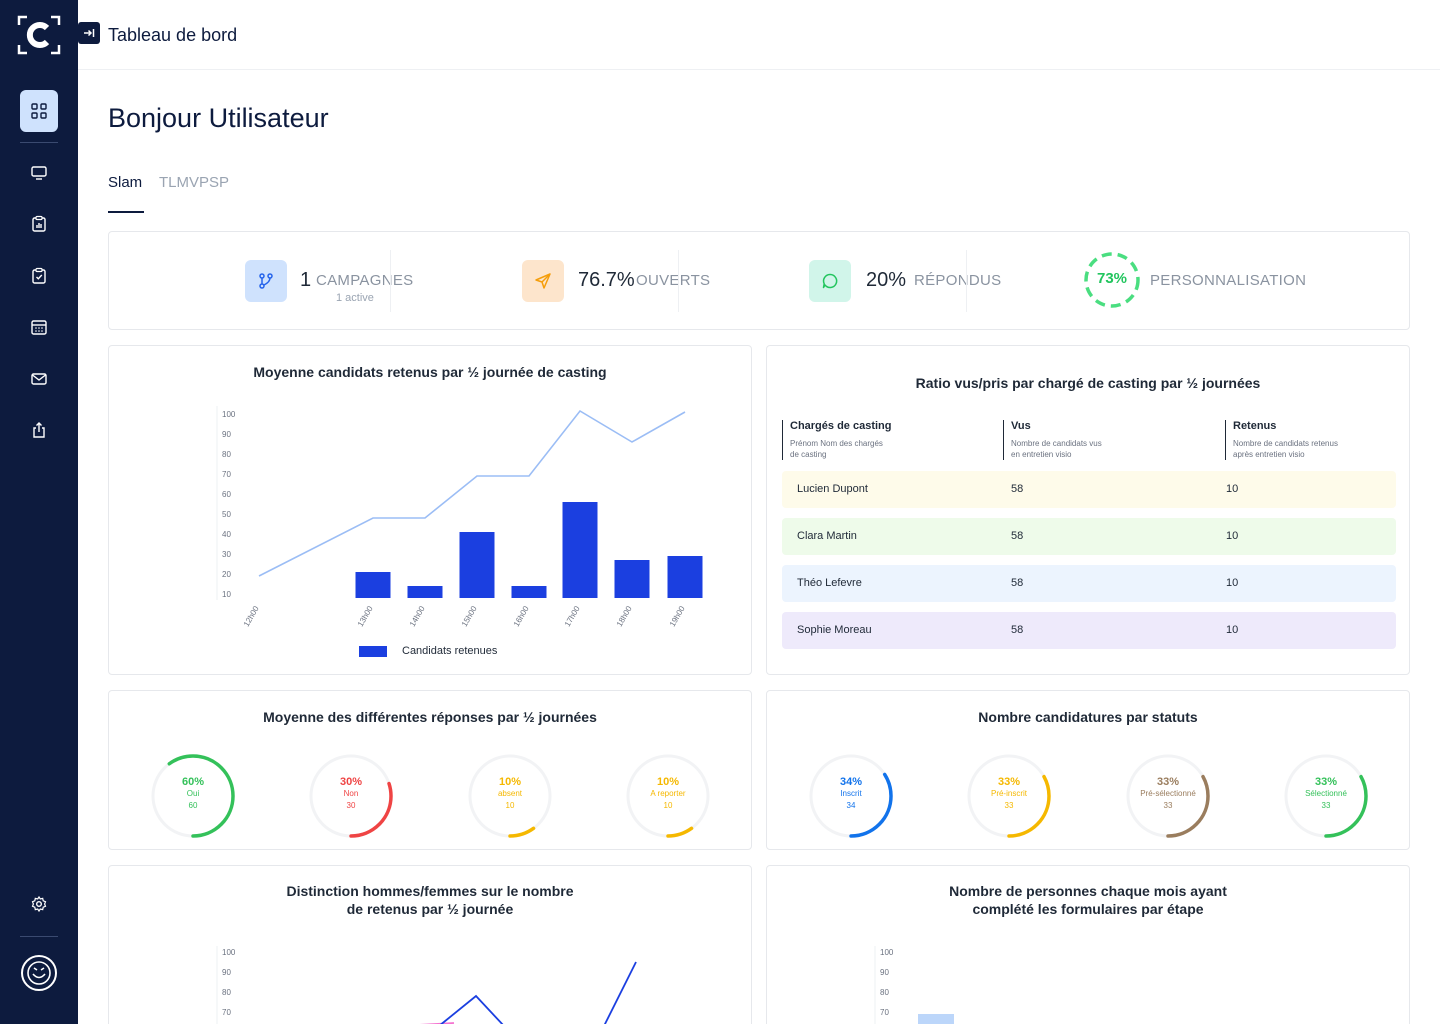 Image resolution: width=1440 pixels, height=1024 pixels. What do you see at coordinates (624, 616) in the screenshot?
I see `x-tick-label: 18h00` at bounding box center [624, 616].